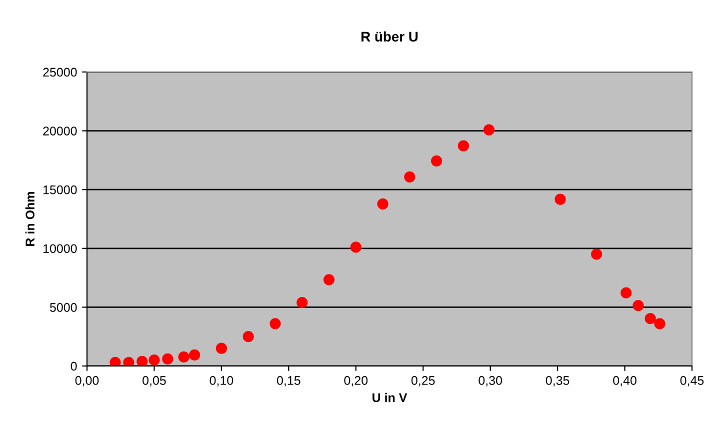  What do you see at coordinates (692, 381) in the screenshot?
I see `x-tick-label: 0,45` at bounding box center [692, 381].